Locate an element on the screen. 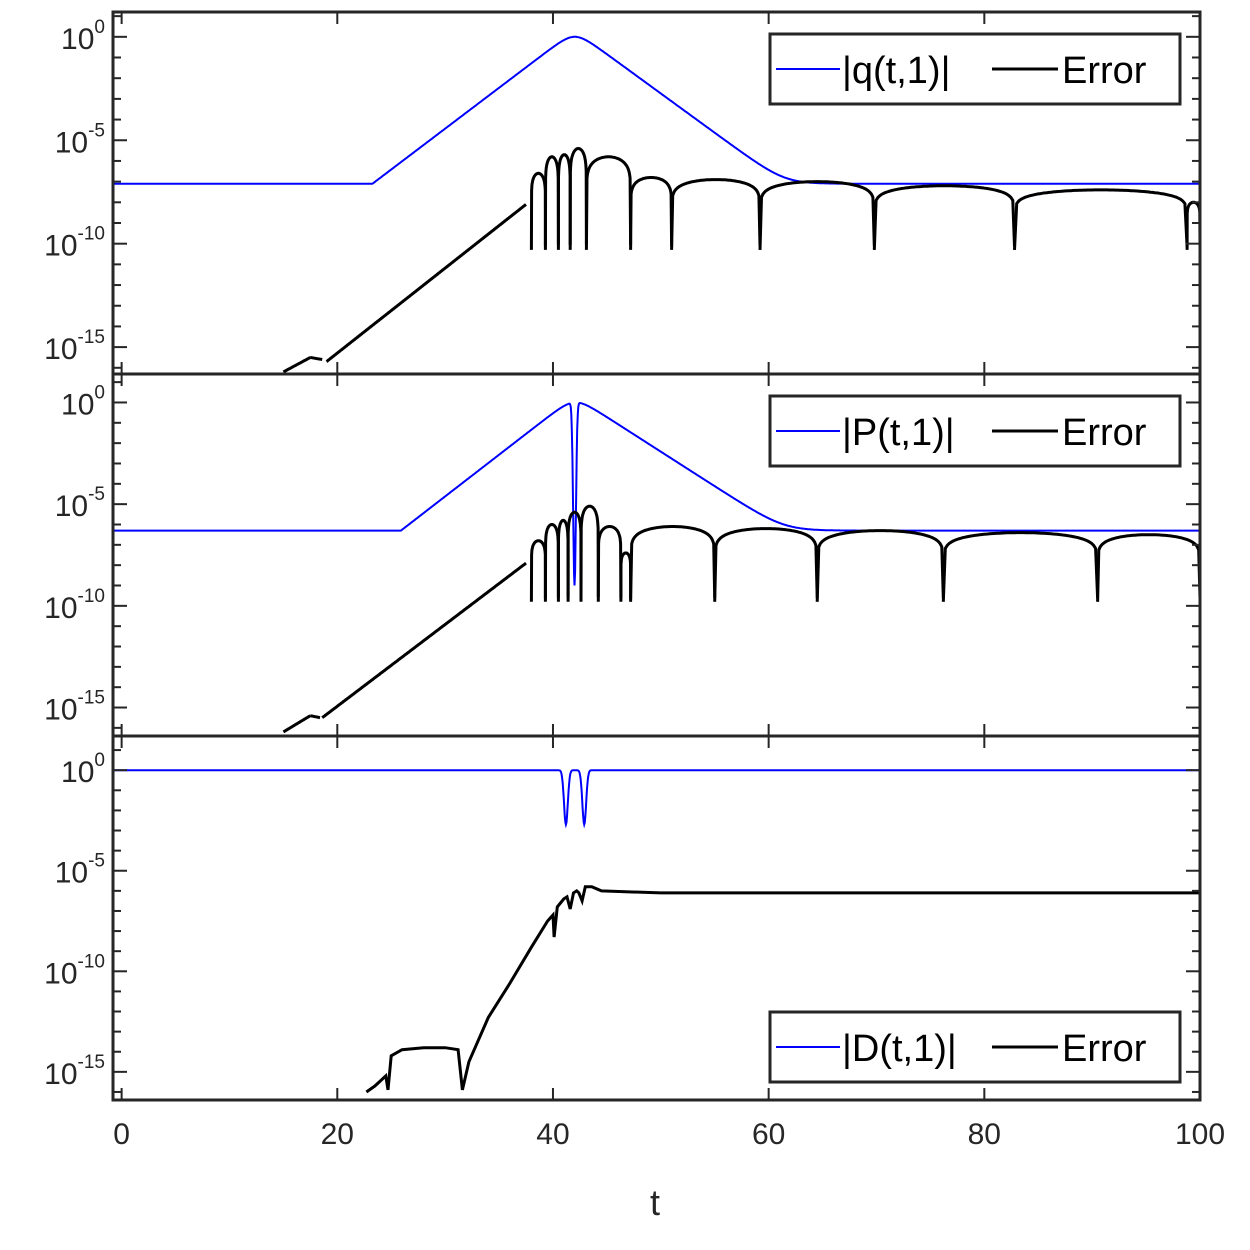  series-3-error-line is located at coordinates (782, 989).